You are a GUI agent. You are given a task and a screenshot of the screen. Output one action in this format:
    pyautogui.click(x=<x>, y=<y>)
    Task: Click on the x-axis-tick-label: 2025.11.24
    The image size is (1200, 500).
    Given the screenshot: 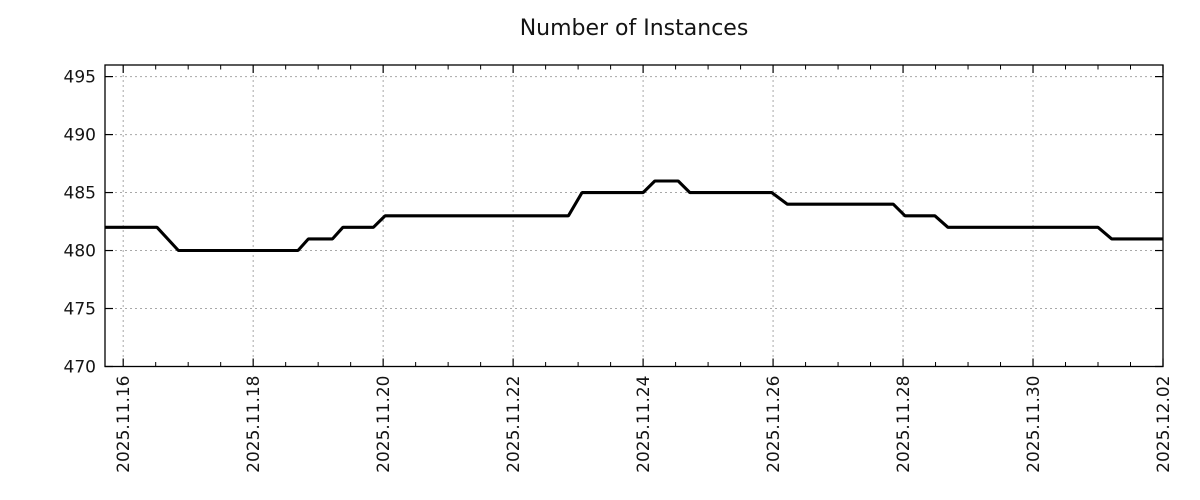 What is the action you would take?
    pyautogui.click(x=644, y=424)
    